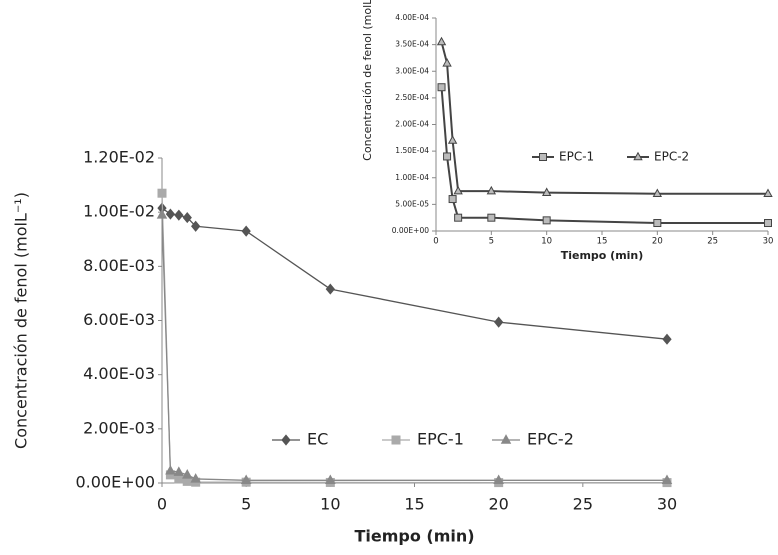 The image size is (778, 555). I want to click on y-tick-label: 2.50E-04, so click(412, 97).